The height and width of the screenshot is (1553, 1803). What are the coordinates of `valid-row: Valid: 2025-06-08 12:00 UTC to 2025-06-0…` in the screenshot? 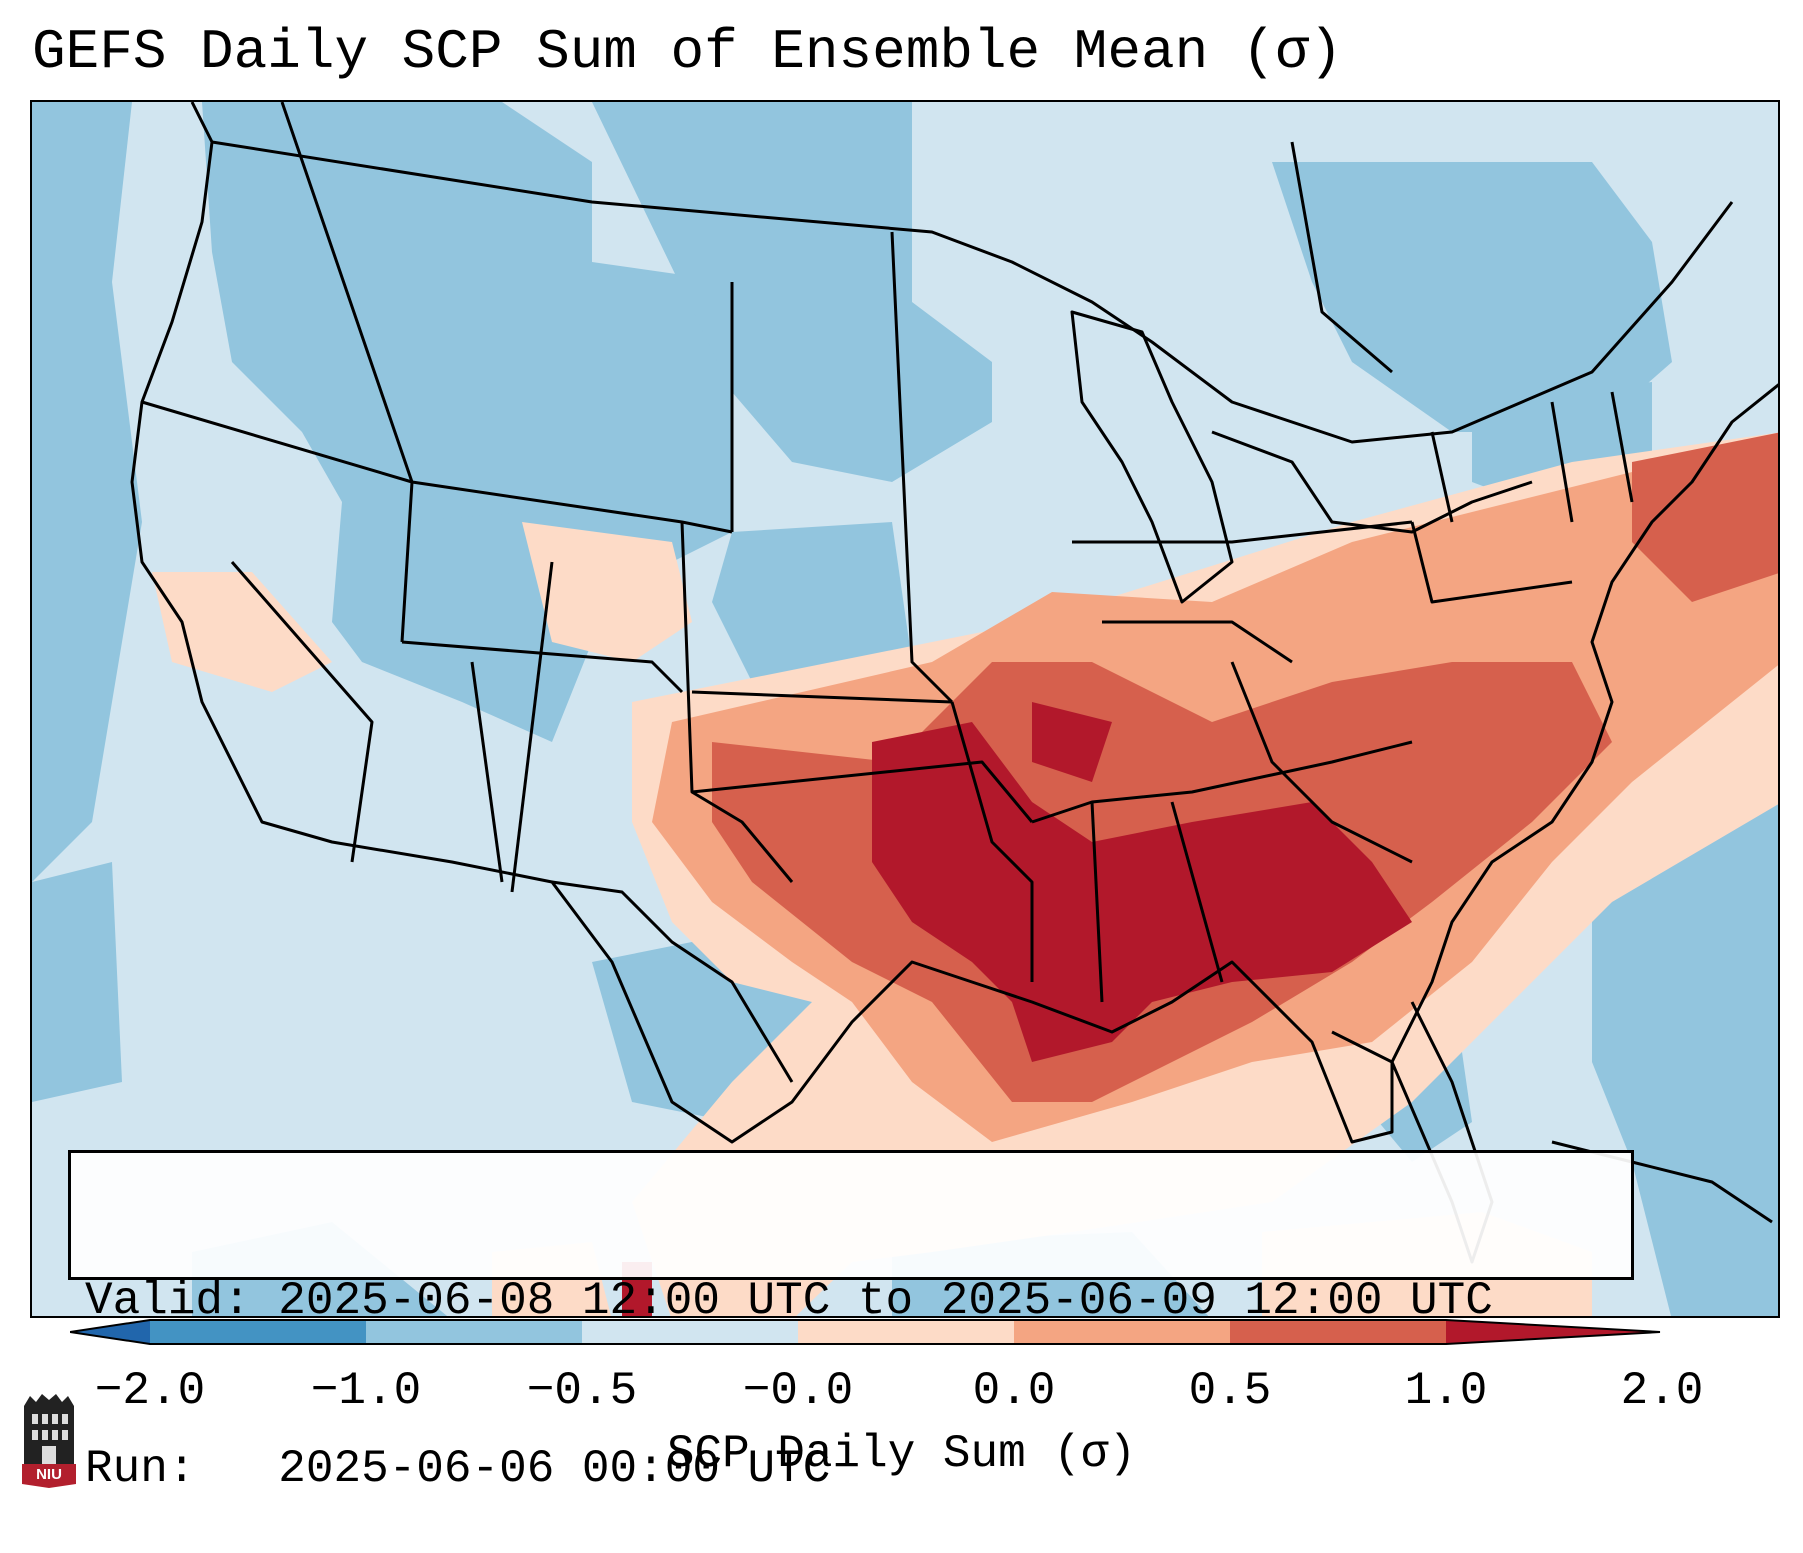 It's located at (851, 1301).